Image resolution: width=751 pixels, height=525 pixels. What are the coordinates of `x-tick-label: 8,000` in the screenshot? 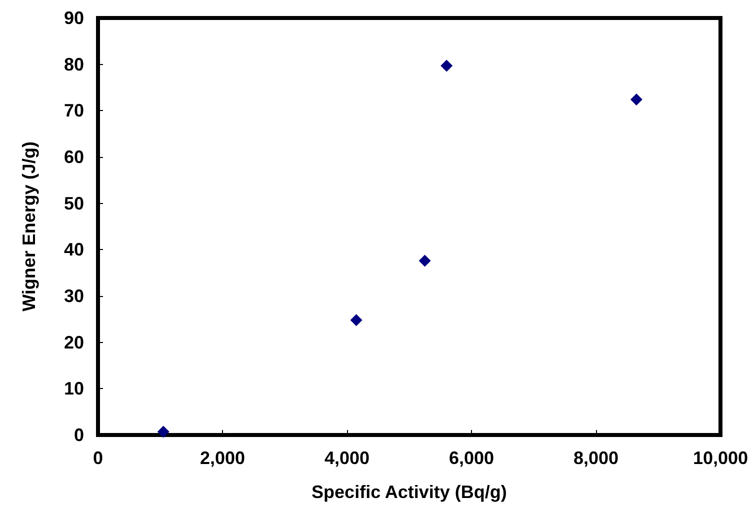 It's located at (595, 458).